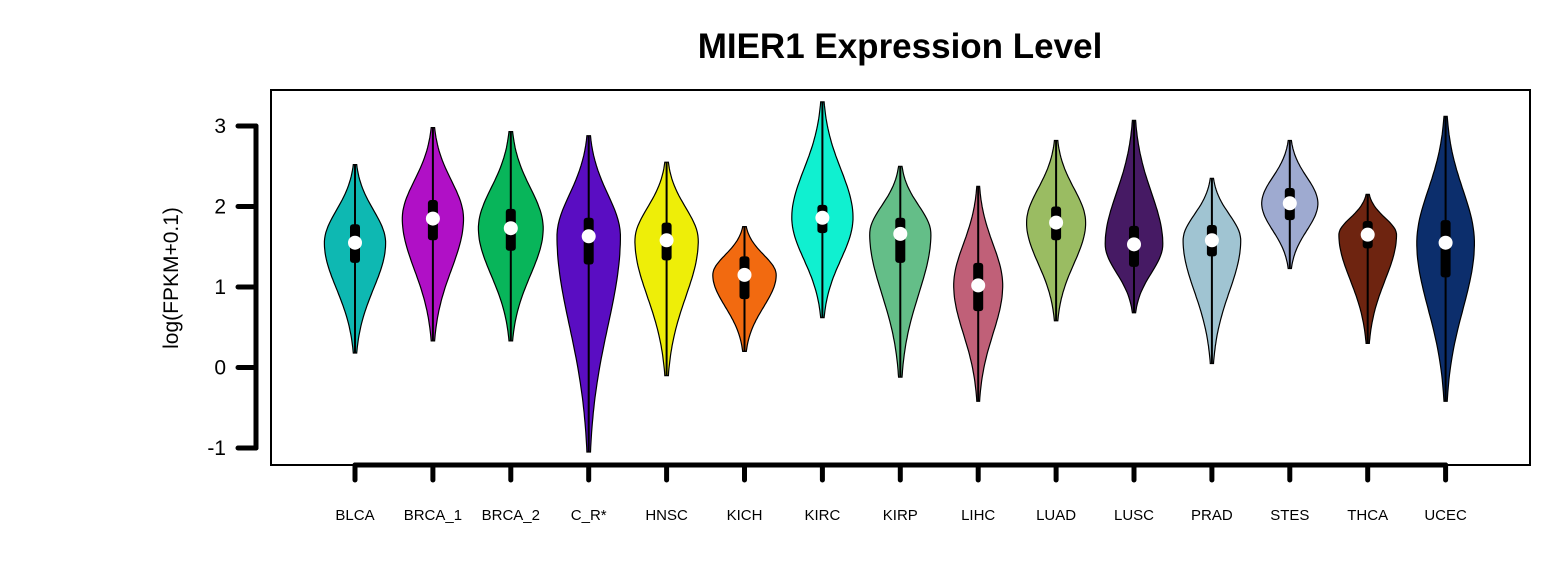 Image resolution: width=1560 pixels, height=586 pixels. What do you see at coordinates (588, 294) in the screenshot?
I see `violin-C_R*` at bounding box center [588, 294].